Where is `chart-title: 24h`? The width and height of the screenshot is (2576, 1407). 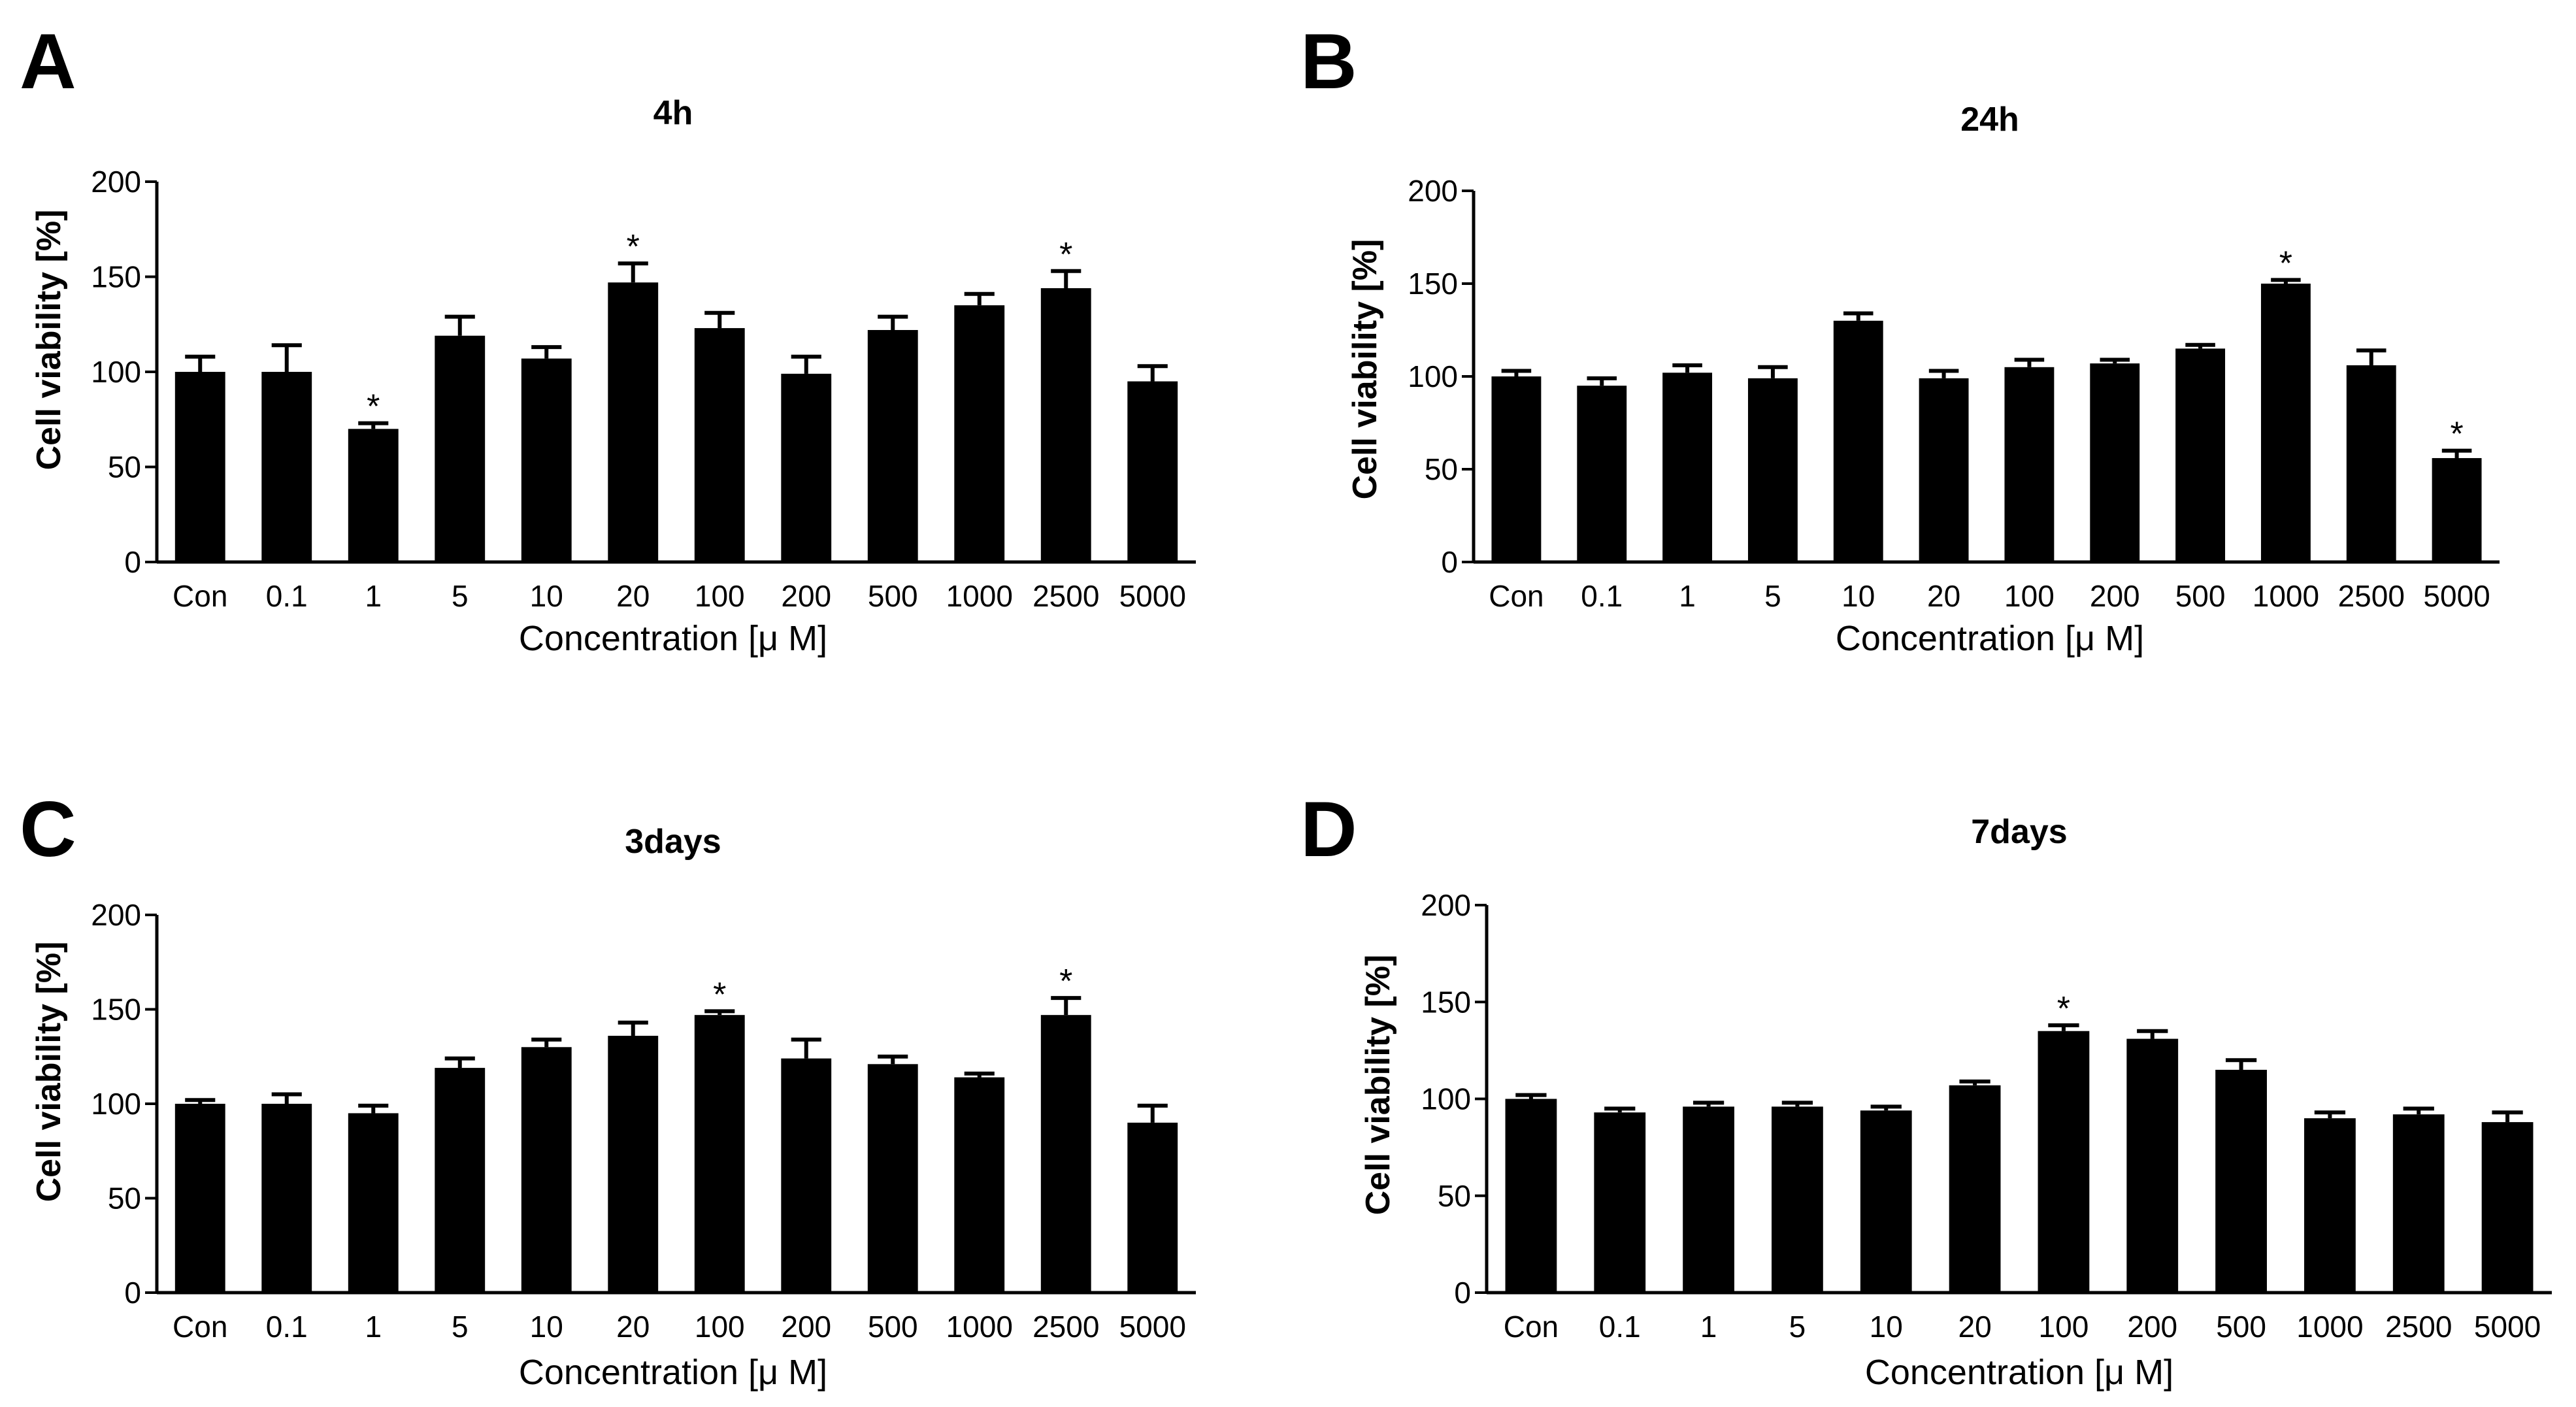
chart-title: 24h is located at coordinates (1989, 120).